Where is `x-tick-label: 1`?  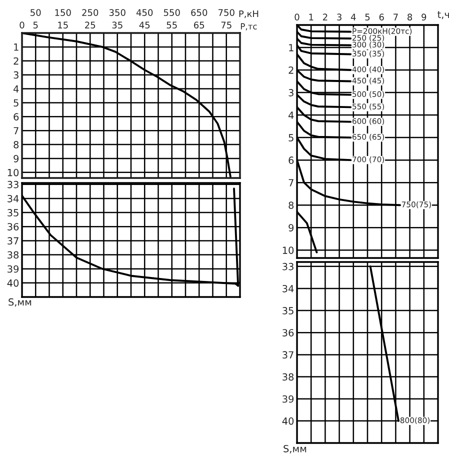
x-tick-label: 1 is located at coordinates (311, 17).